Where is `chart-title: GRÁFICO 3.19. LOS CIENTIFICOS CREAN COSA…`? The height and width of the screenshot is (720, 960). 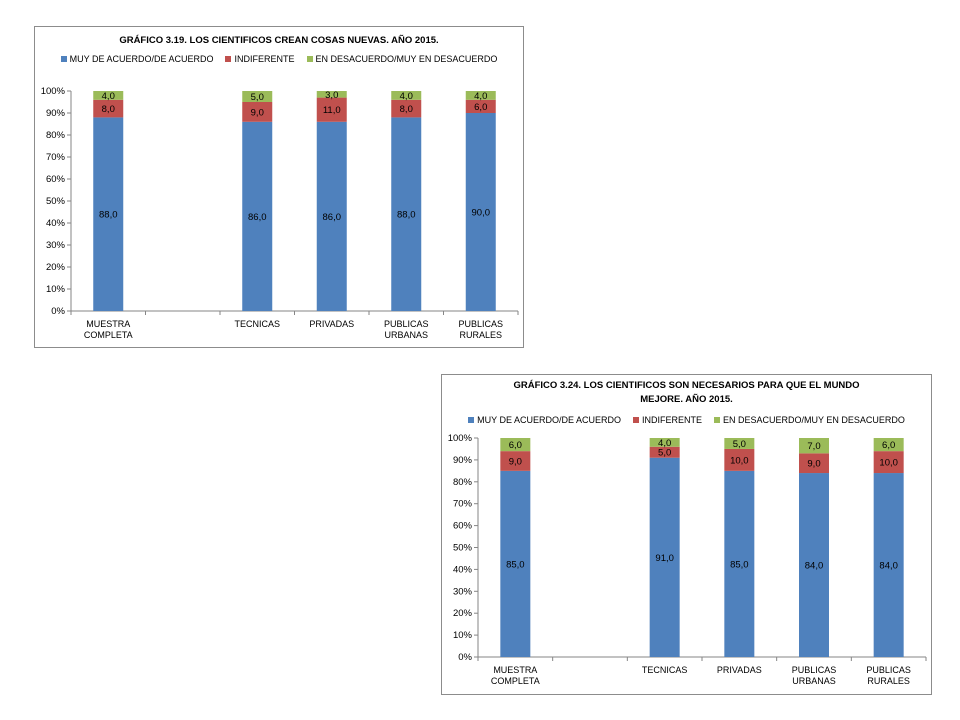
chart-title: GRÁFICO 3.19. LOS CIENTIFICOS CREAN COSA… is located at coordinates (279, 40).